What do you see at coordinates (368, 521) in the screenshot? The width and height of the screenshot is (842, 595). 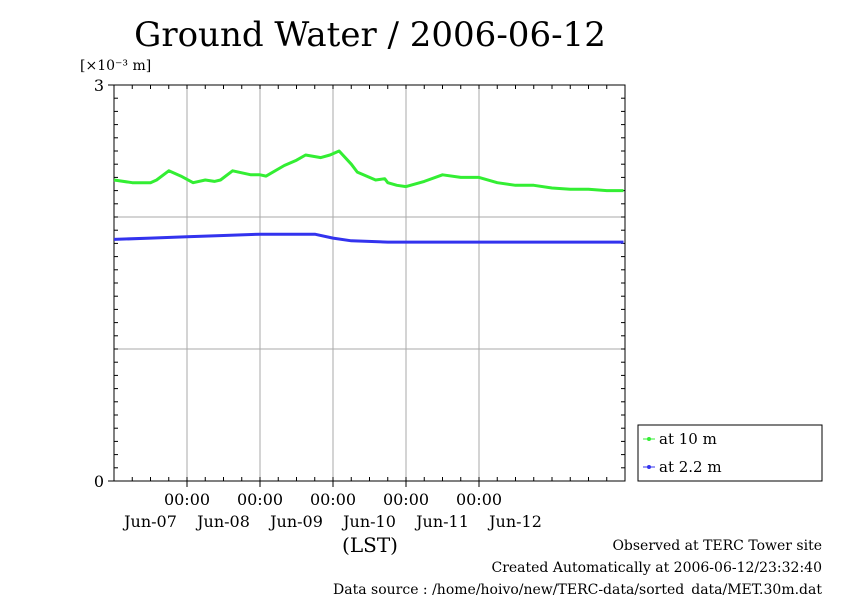 I see `x-date-label: Jun-10` at bounding box center [368, 521].